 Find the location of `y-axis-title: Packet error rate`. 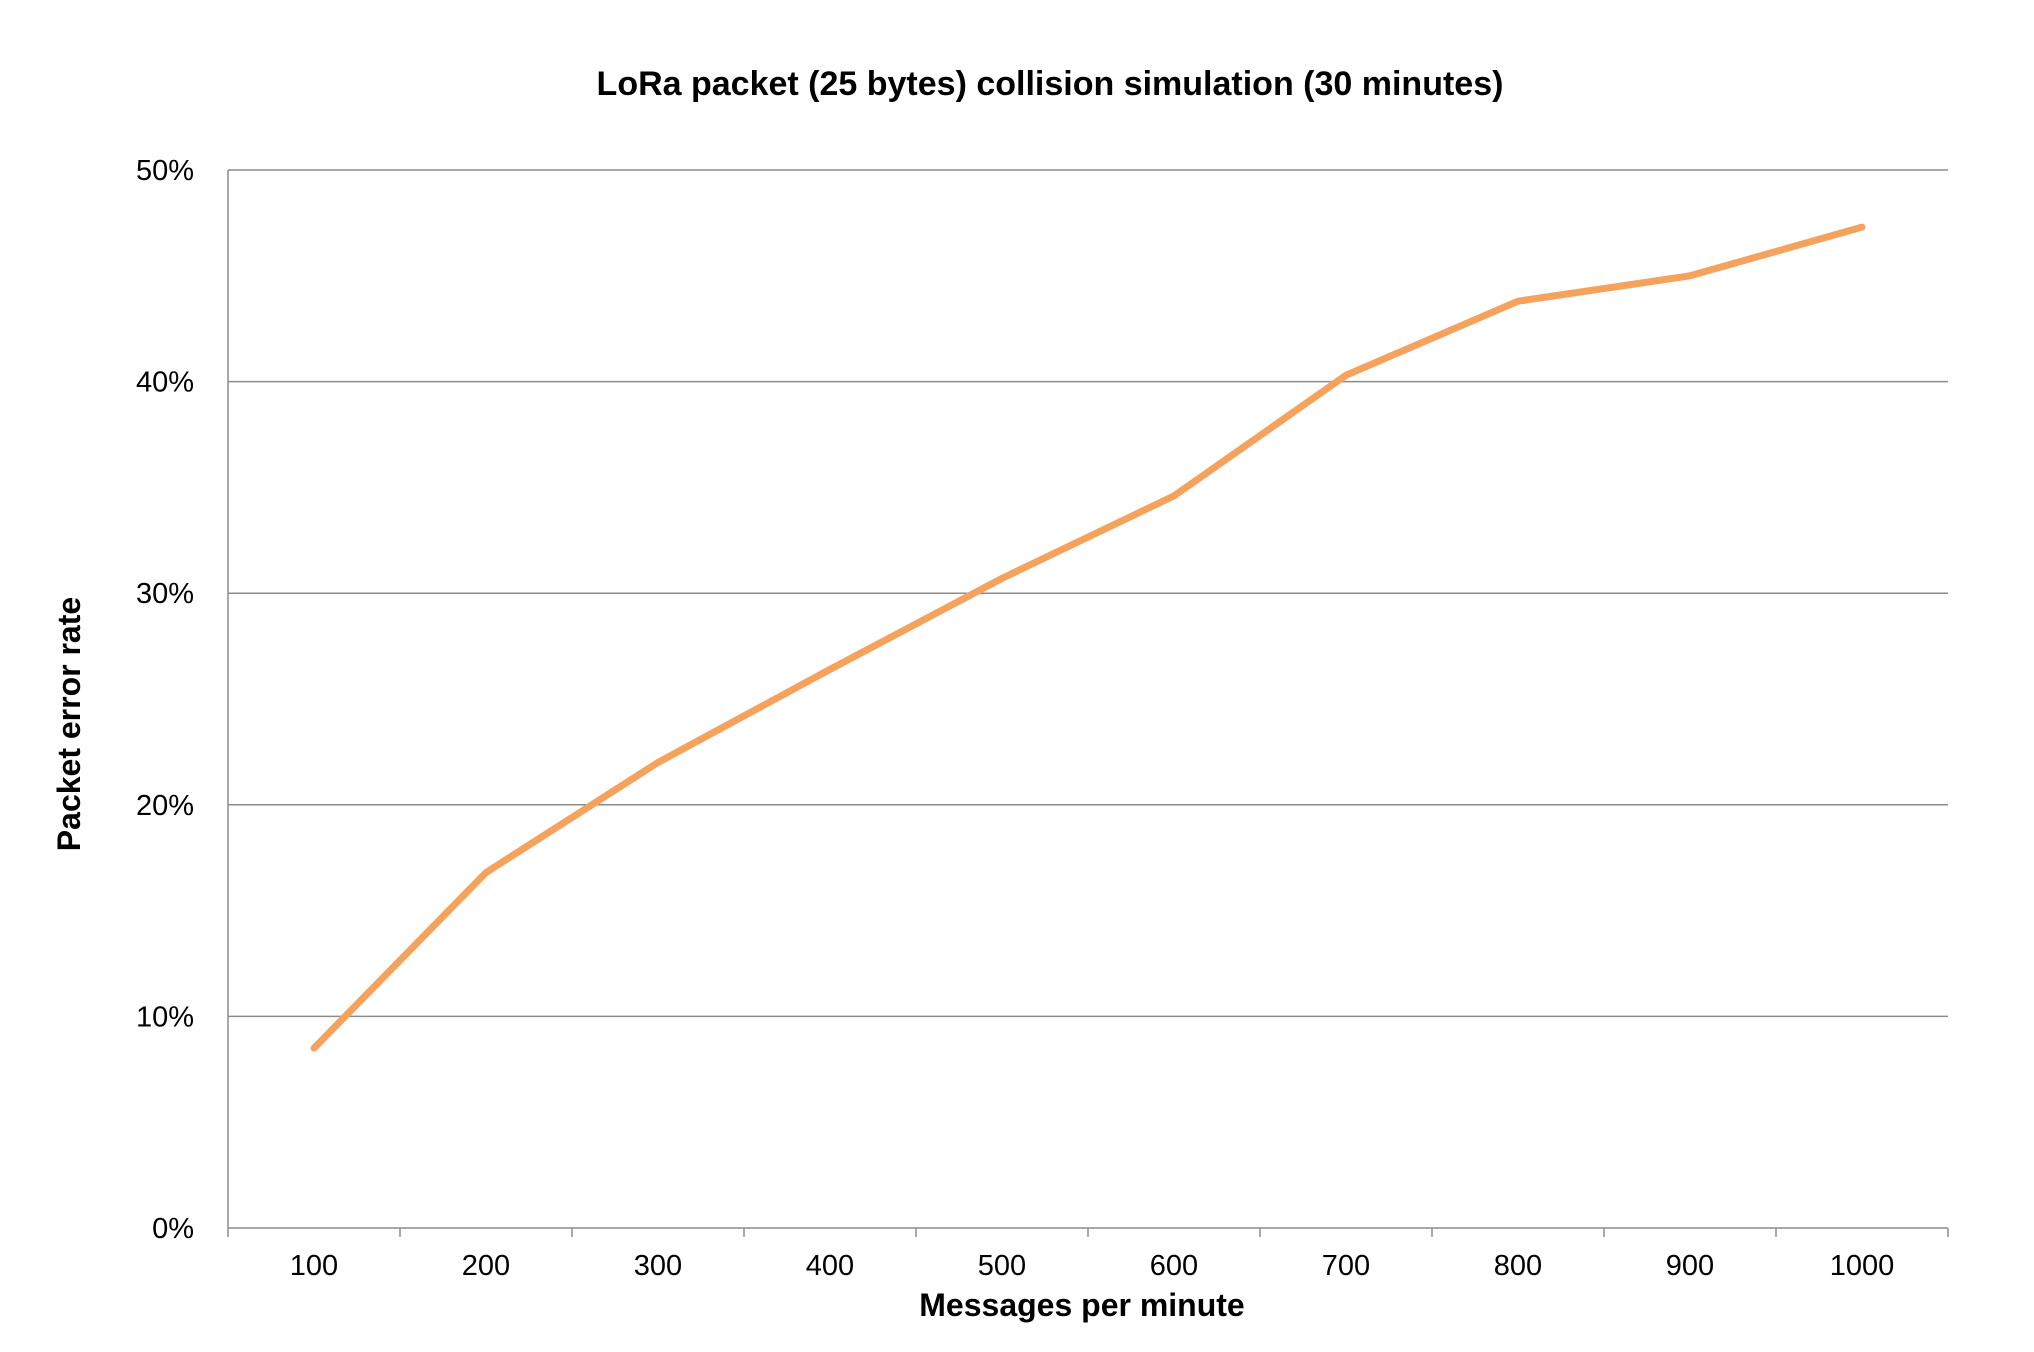

y-axis-title: Packet error rate is located at coordinates (69, 724).